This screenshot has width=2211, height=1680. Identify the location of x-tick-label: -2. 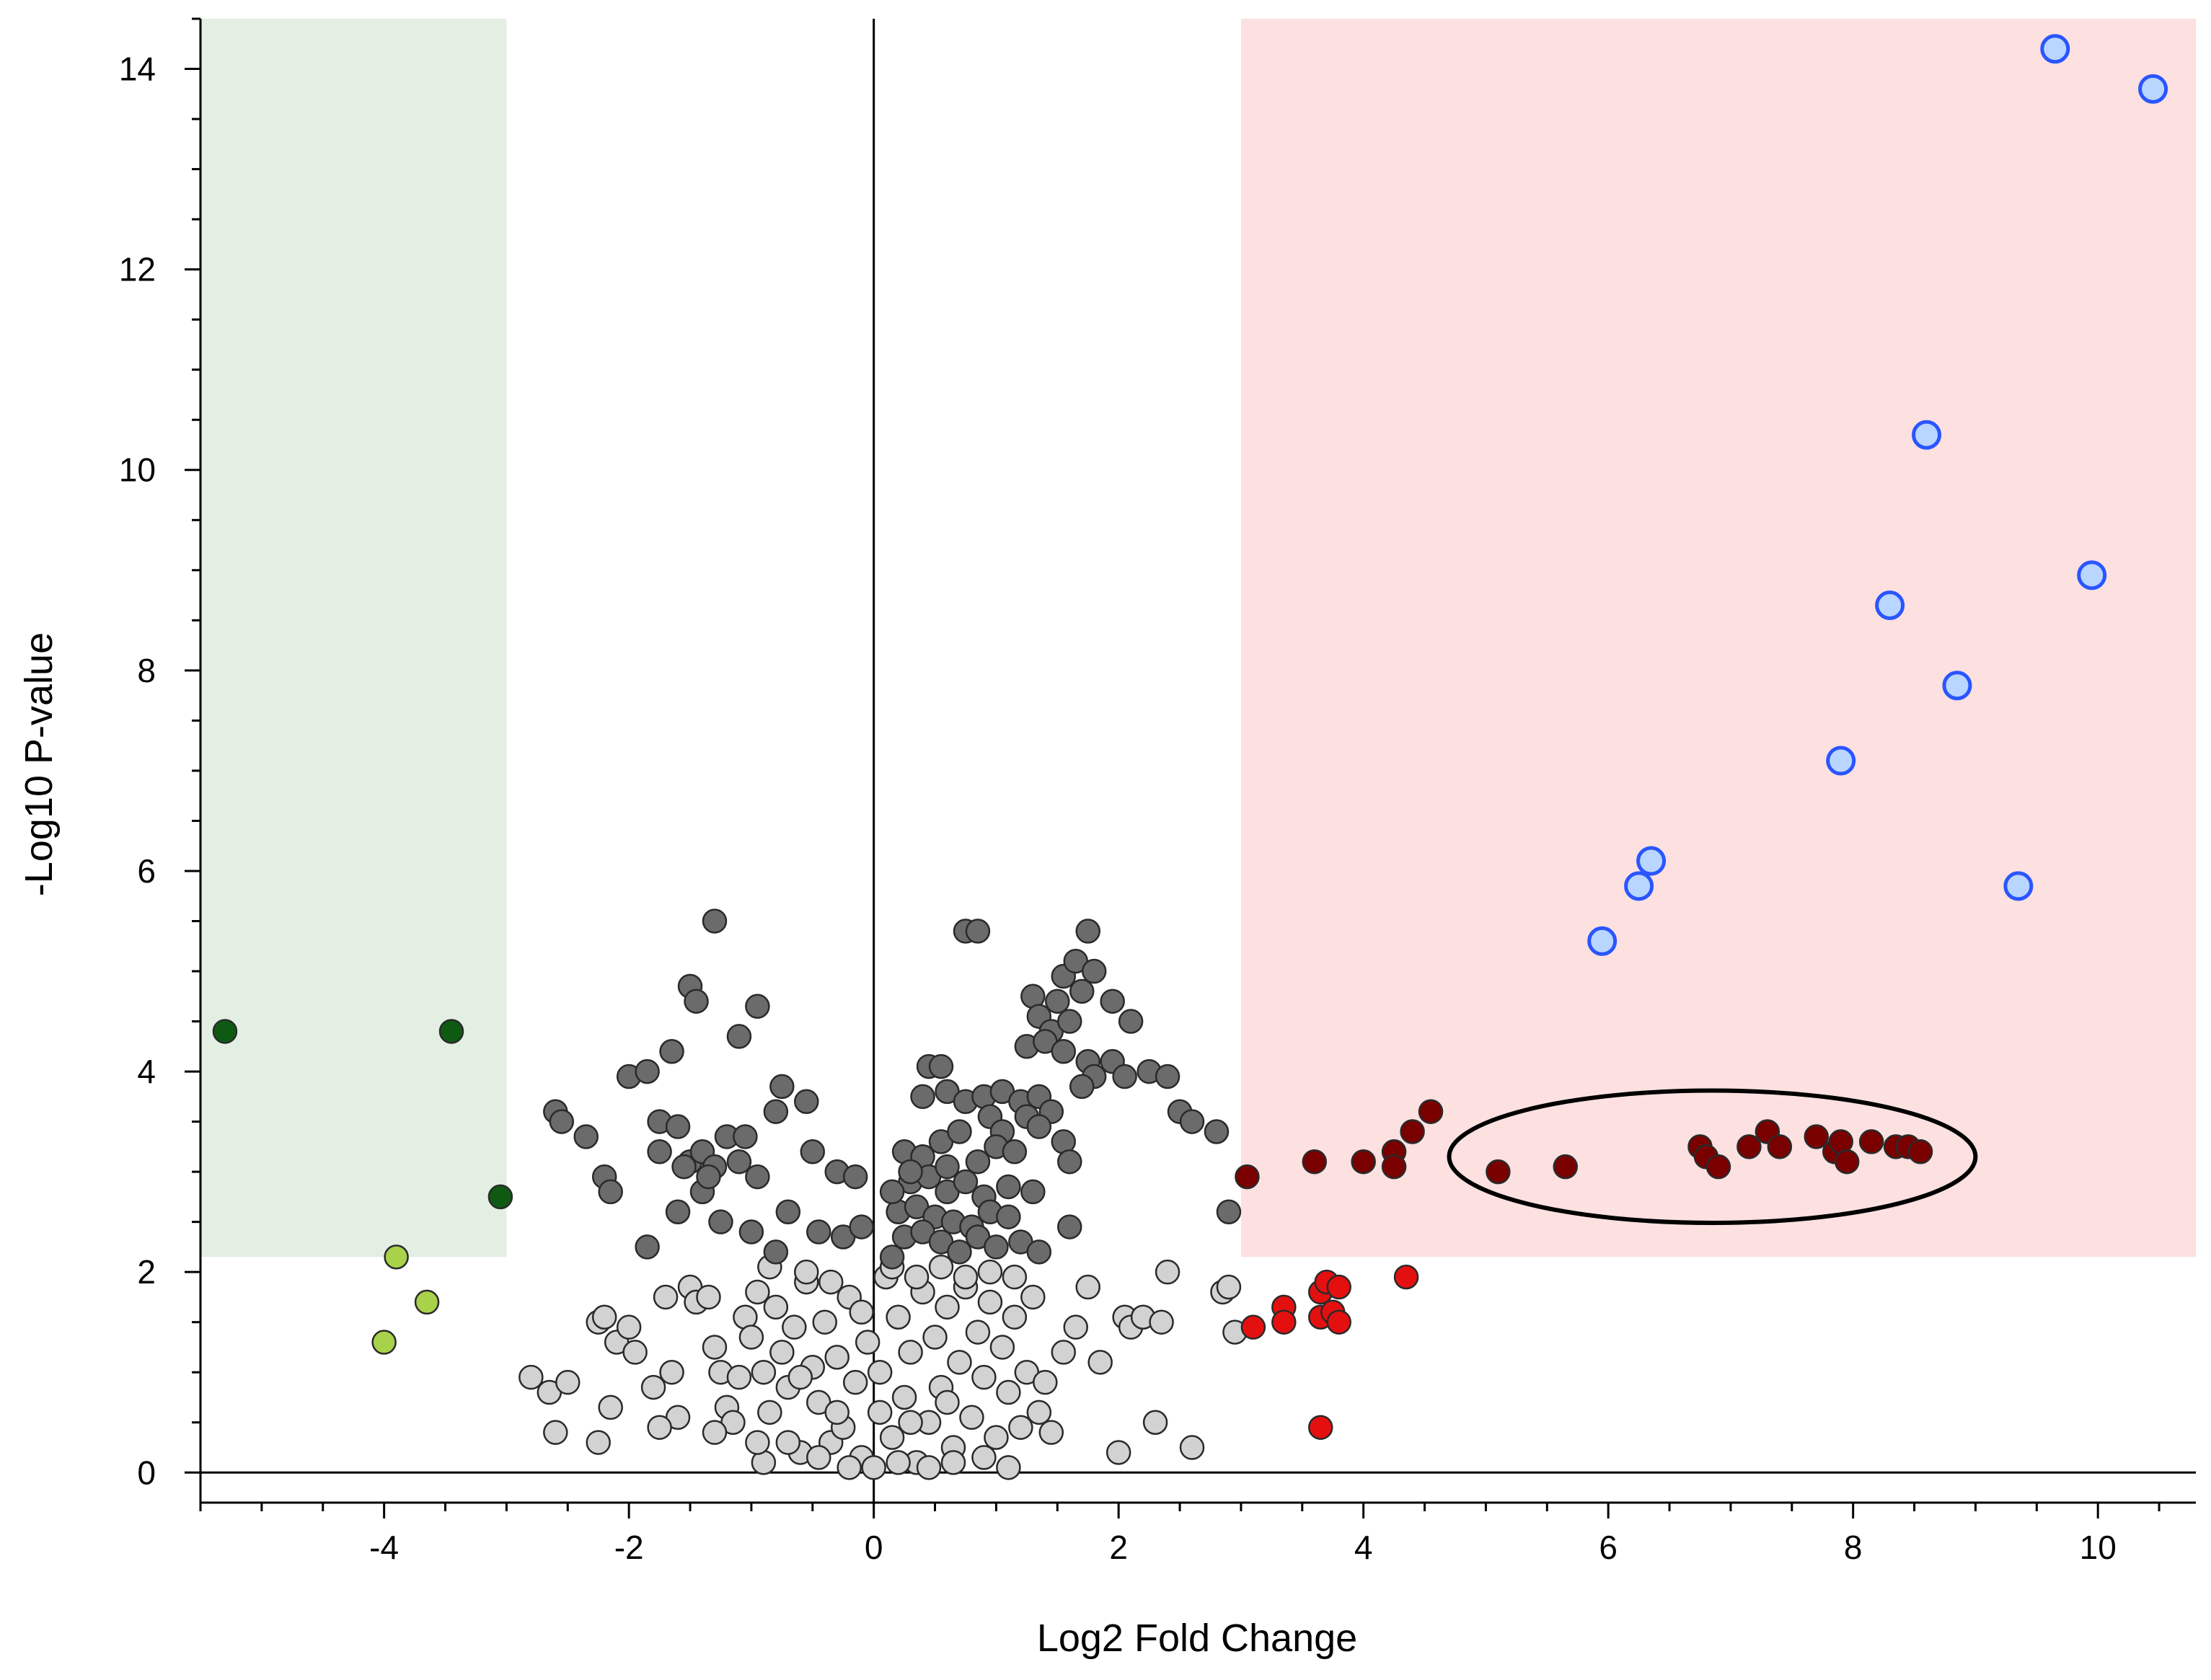
(629, 1547).